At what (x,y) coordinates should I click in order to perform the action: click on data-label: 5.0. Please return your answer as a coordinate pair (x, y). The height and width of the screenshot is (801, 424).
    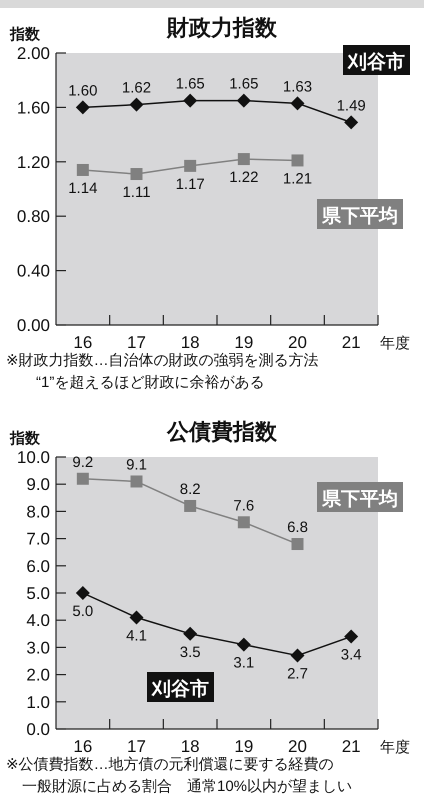
    Looking at the image, I should click on (83, 611).